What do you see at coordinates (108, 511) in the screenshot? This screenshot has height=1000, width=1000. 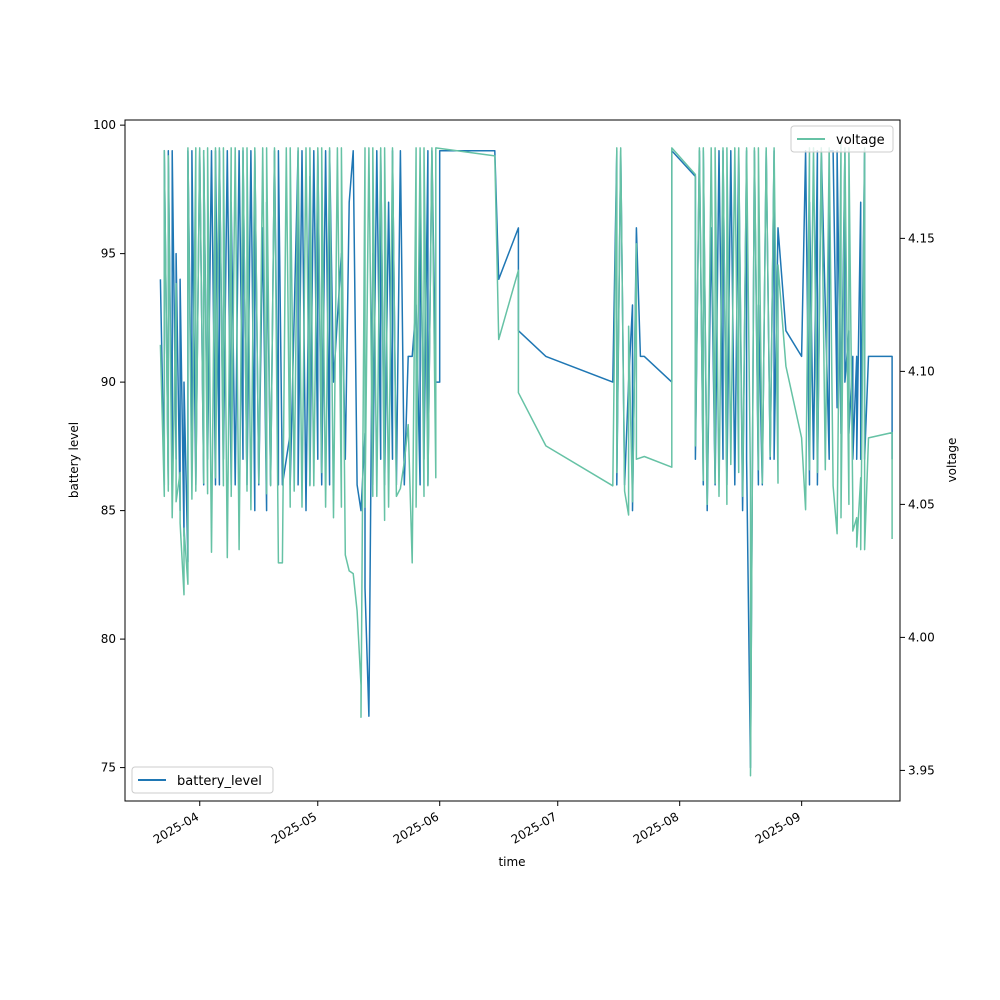 I see `y-tick-label: 85` at bounding box center [108, 511].